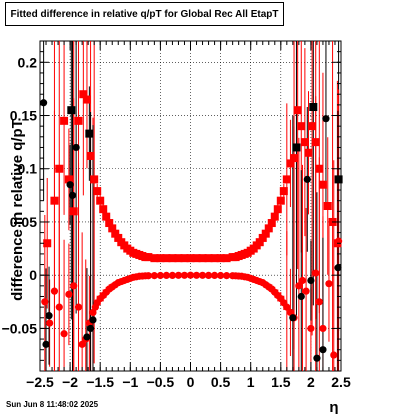 The image size is (400, 414). What do you see at coordinates (23, 222) in the screenshot?
I see `y-tick-label: 0.05` at bounding box center [23, 222].